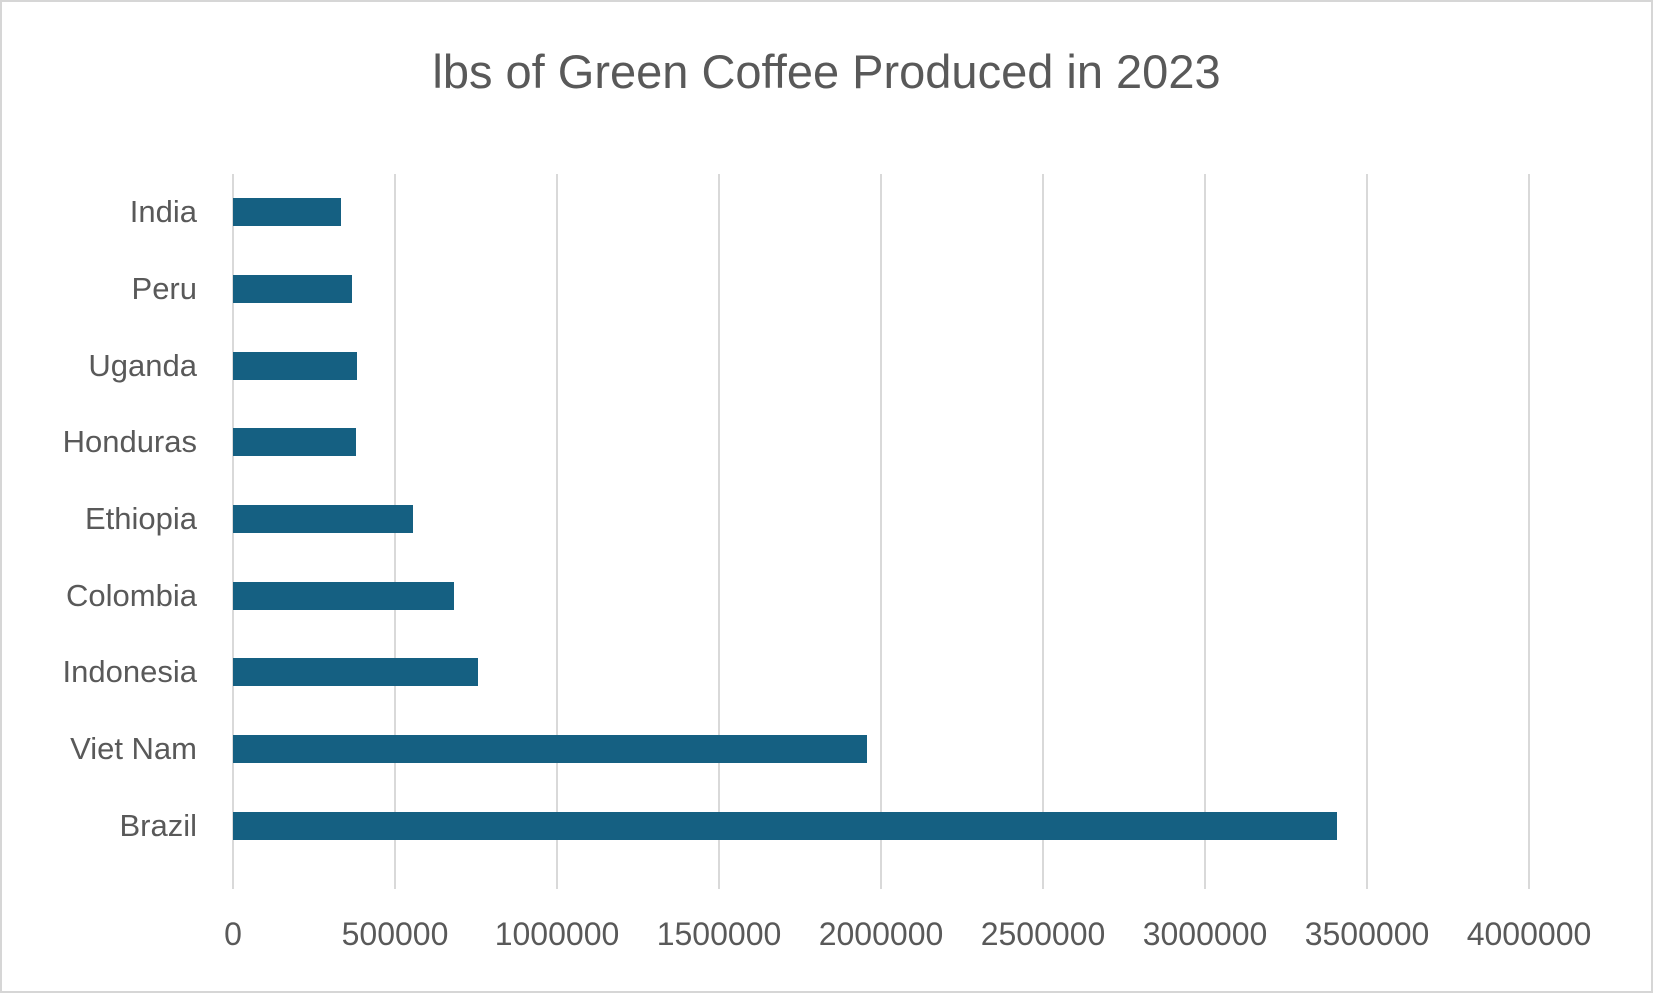 The width and height of the screenshot is (1653, 993). What do you see at coordinates (233, 934) in the screenshot?
I see `value-tick-label-0: 0` at bounding box center [233, 934].